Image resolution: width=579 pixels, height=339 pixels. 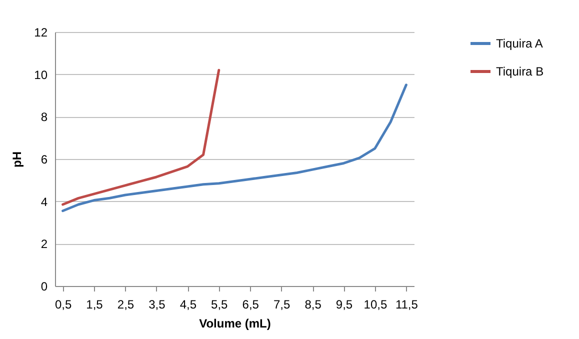 I want to click on line-series, so click(x=141, y=137).